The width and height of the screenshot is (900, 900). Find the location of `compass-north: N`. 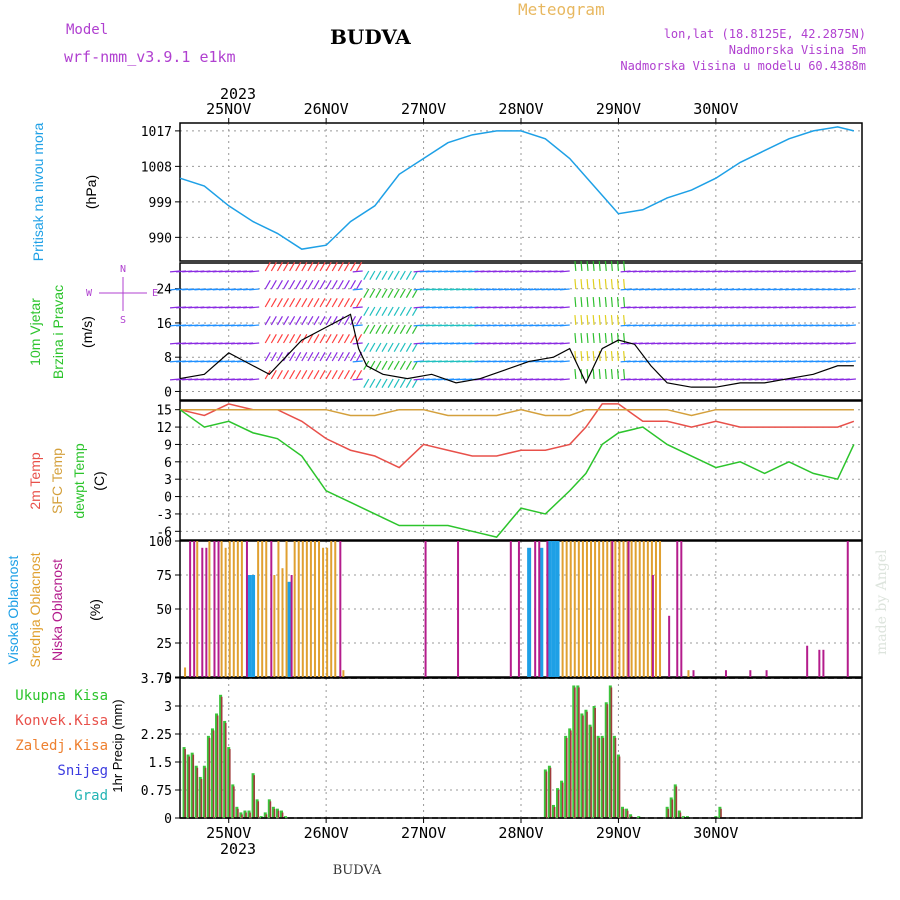

compass-north: N is located at coordinates (123, 269).